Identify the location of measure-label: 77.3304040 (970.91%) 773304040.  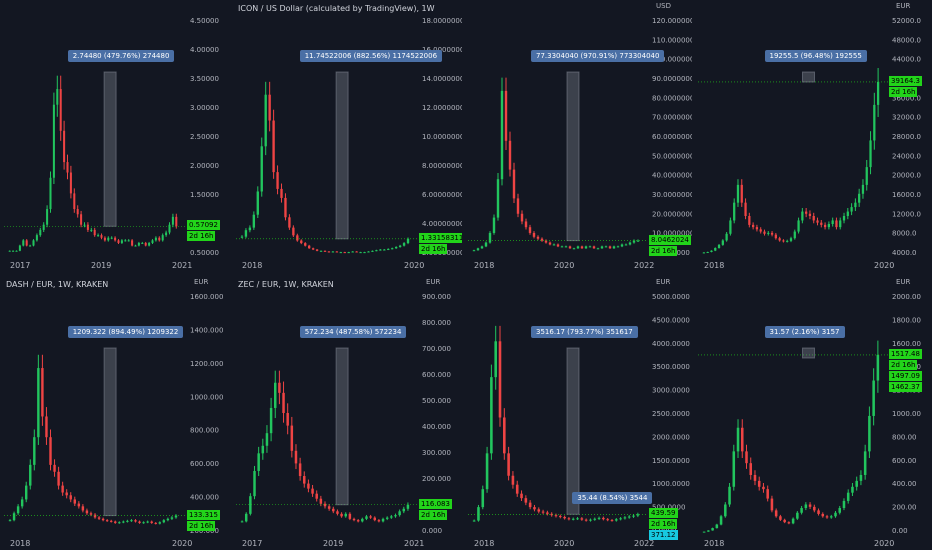
(598, 56).